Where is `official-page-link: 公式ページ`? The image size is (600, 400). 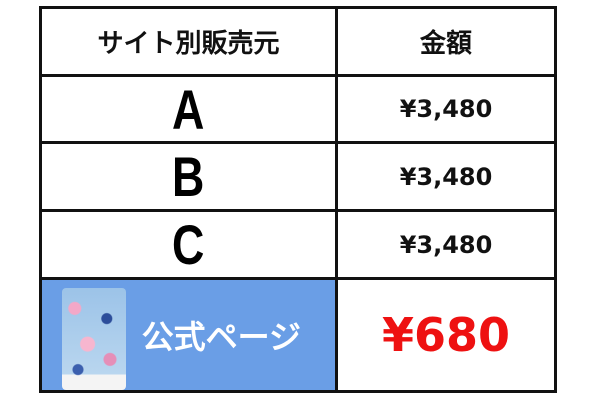 official-page-link: 公式ページ is located at coordinates (190, 335).